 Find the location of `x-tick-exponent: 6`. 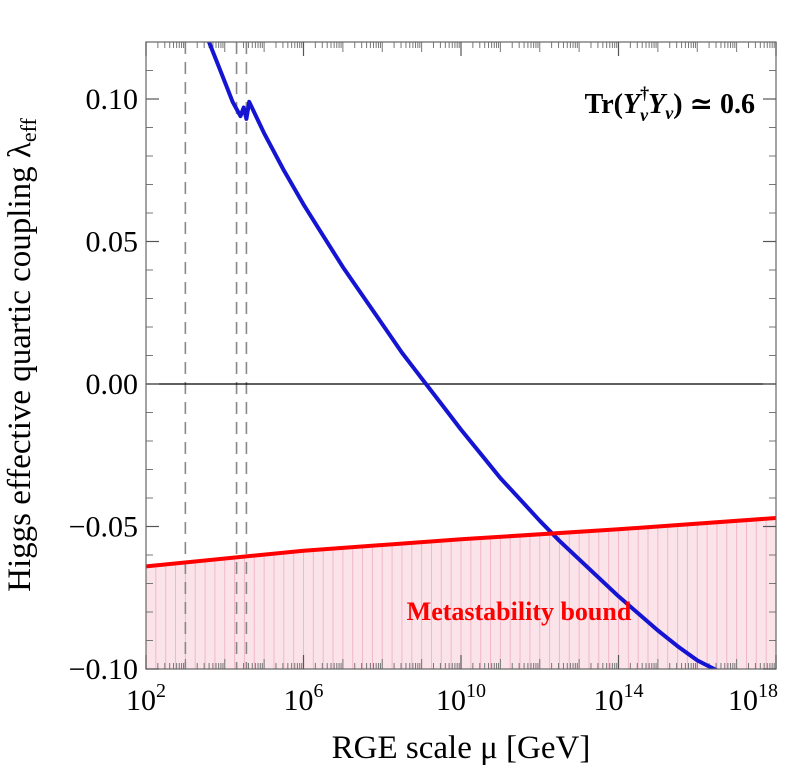

x-tick-exponent: 6 is located at coordinates (319, 691).